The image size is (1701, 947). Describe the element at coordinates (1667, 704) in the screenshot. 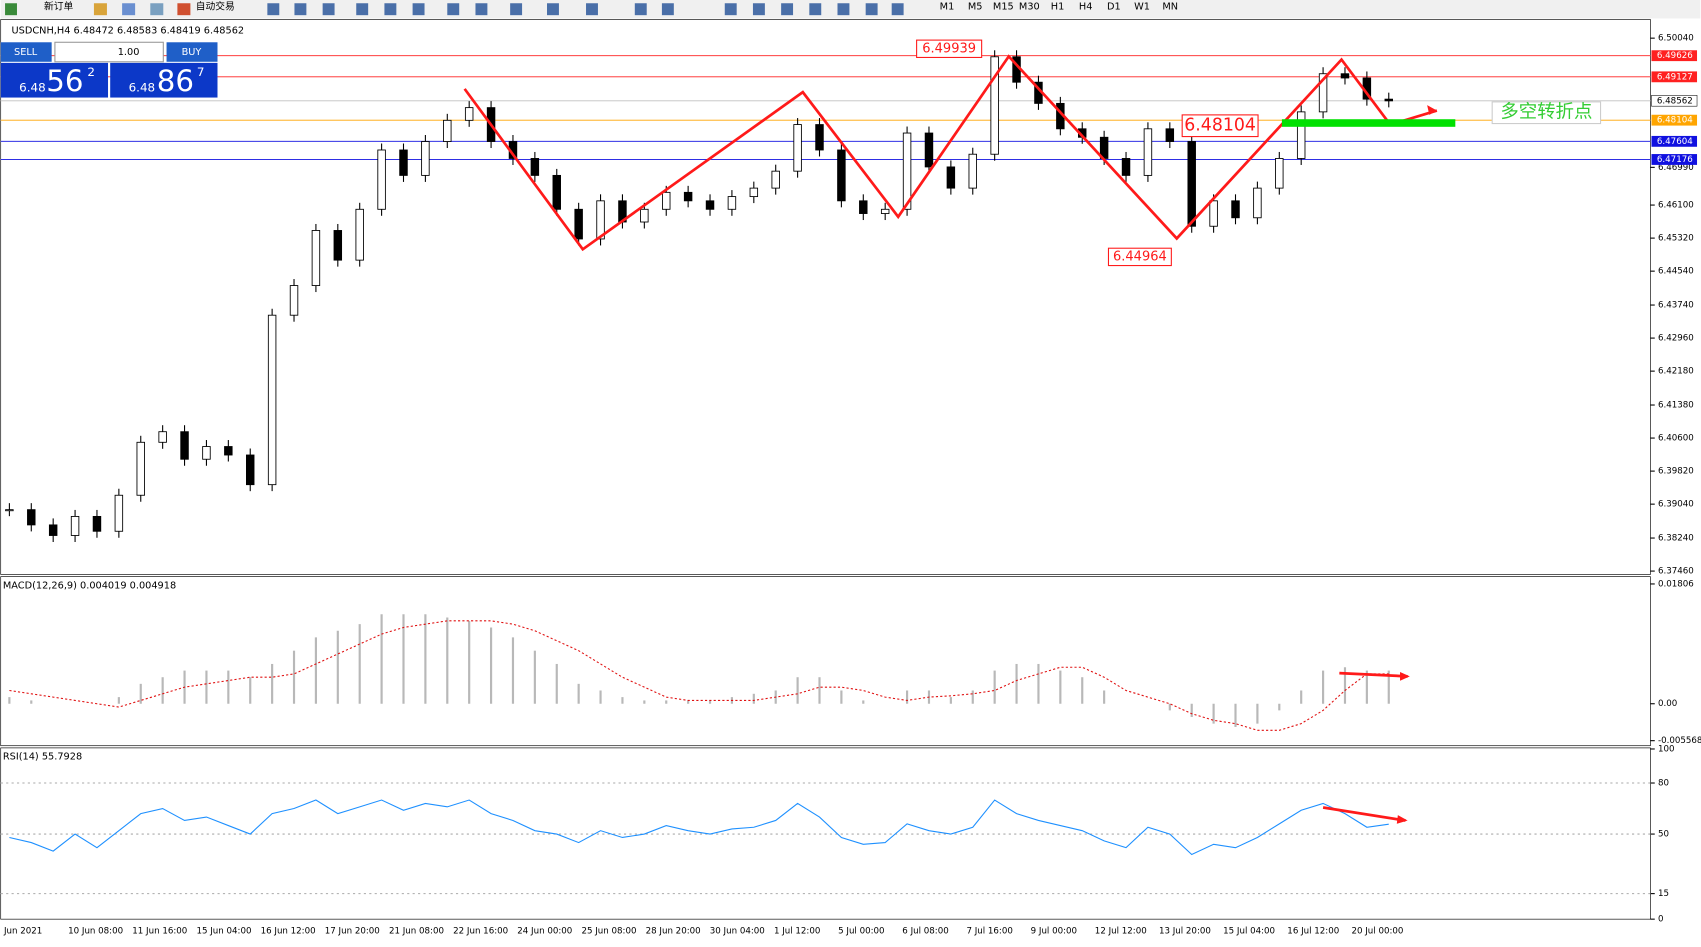

I see `y-tick-label: 0.00` at that location.